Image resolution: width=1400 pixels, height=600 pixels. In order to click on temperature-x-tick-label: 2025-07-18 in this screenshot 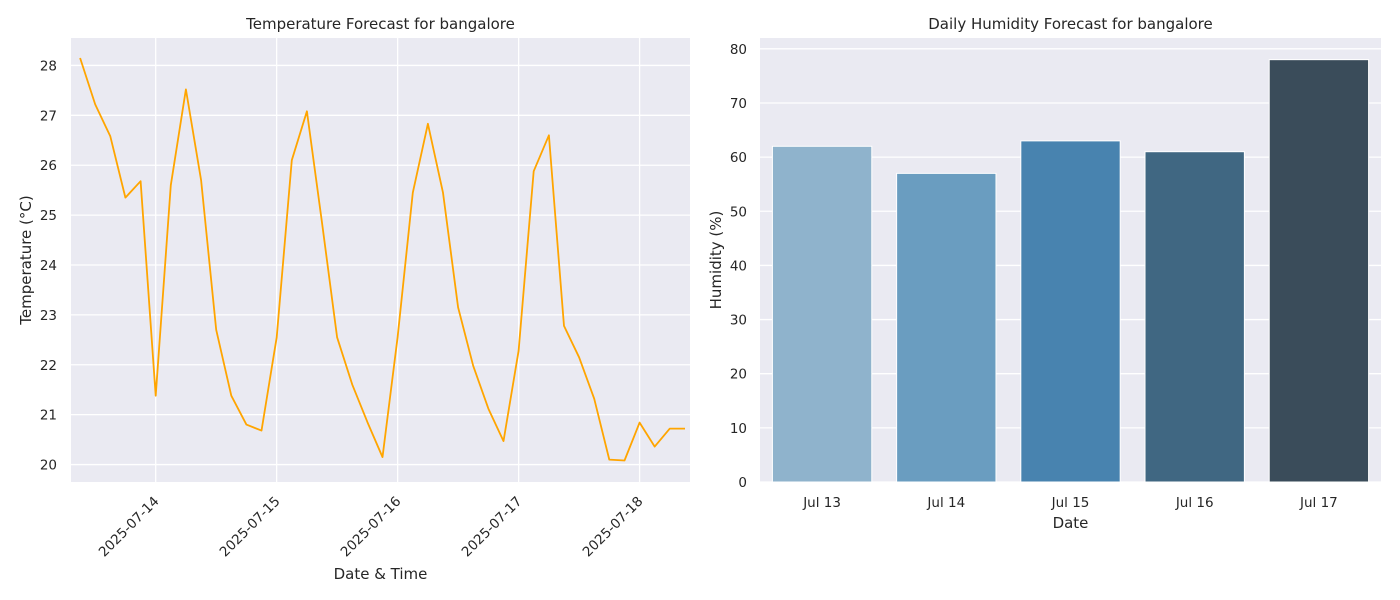, I will do `click(613, 527)`.